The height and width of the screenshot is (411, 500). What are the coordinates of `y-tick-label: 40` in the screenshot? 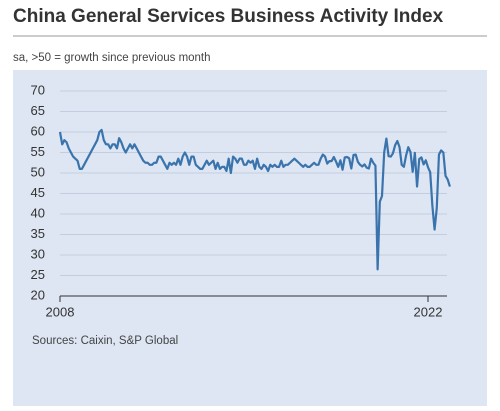 It's located at (38, 212).